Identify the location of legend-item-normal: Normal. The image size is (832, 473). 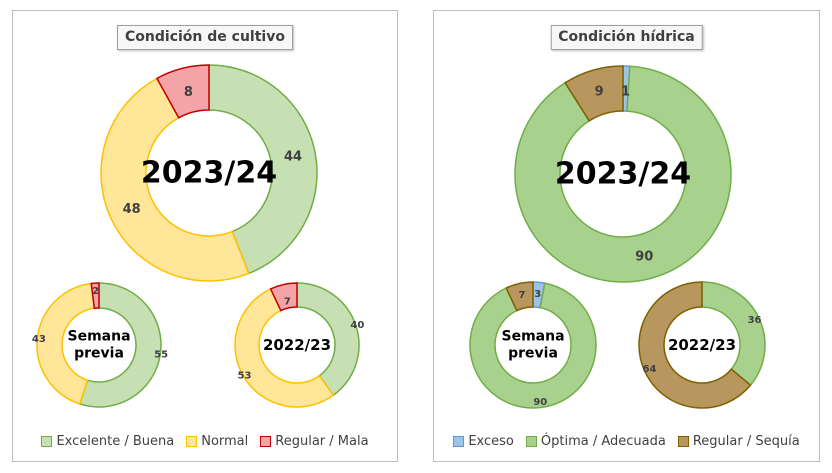
(217, 441).